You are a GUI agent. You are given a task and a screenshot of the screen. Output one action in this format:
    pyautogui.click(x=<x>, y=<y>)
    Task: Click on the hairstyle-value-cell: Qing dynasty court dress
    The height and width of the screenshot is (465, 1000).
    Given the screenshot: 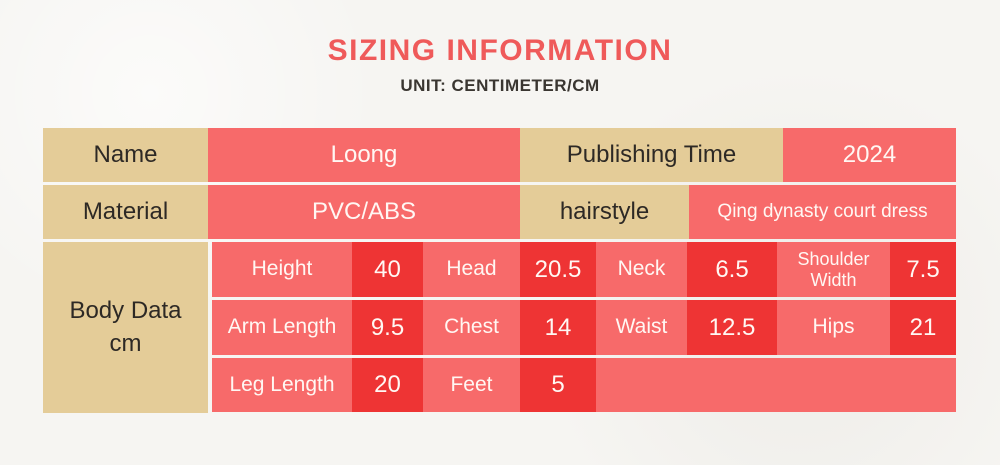 What is the action you would take?
    pyautogui.click(x=822, y=212)
    